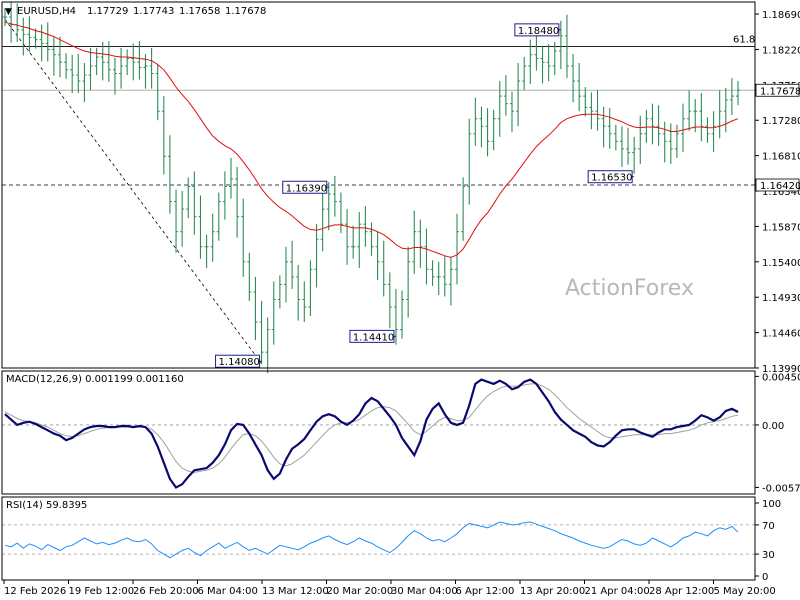 The height and width of the screenshot is (600, 800). Describe the element at coordinates (166, 591) in the screenshot. I see `x-tick-label: 26 Feb 20:00` at that location.